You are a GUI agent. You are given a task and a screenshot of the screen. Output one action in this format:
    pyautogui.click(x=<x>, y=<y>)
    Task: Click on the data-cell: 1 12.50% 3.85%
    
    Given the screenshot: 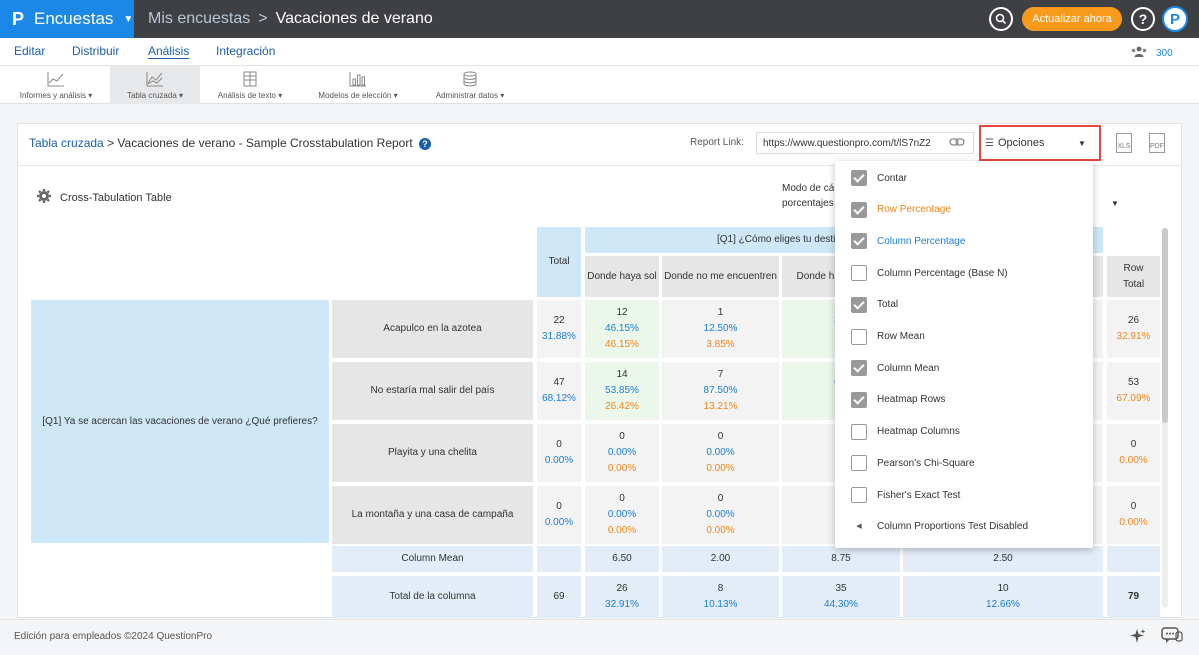 What is the action you would take?
    pyautogui.click(x=720, y=329)
    